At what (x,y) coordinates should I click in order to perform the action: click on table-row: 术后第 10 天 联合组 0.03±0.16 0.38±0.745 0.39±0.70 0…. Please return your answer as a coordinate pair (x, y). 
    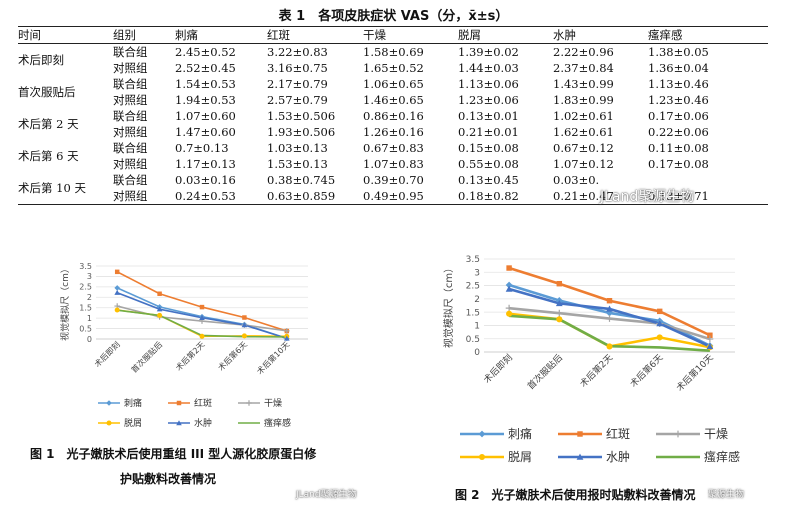
    Looking at the image, I should click on (393, 183).